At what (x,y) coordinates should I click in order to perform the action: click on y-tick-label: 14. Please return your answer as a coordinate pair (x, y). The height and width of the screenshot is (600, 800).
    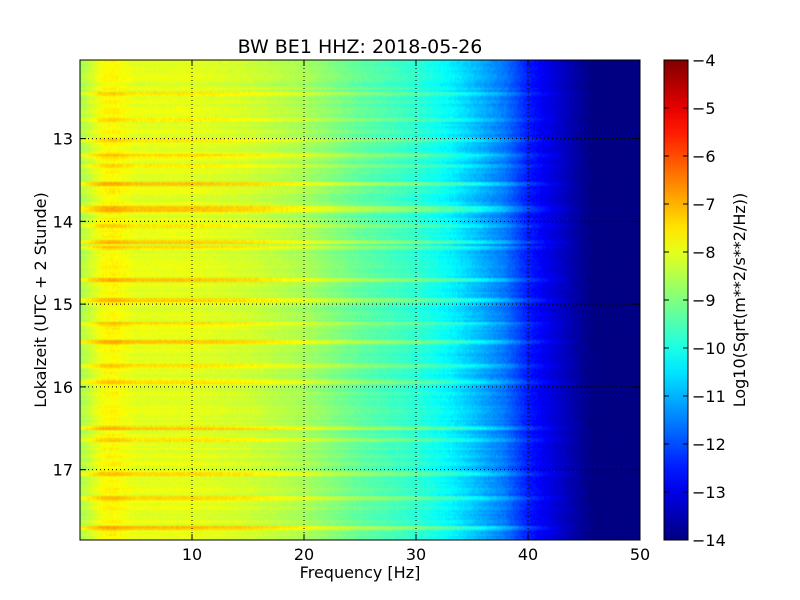
    Looking at the image, I should click on (63, 221).